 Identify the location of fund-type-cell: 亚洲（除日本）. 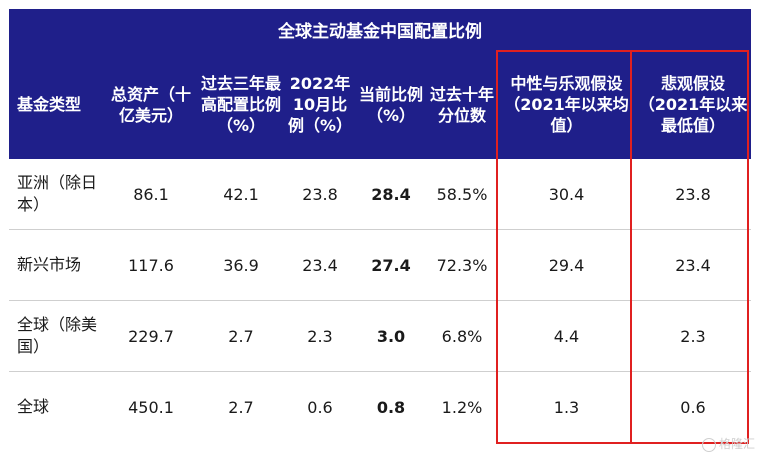
(56, 194).